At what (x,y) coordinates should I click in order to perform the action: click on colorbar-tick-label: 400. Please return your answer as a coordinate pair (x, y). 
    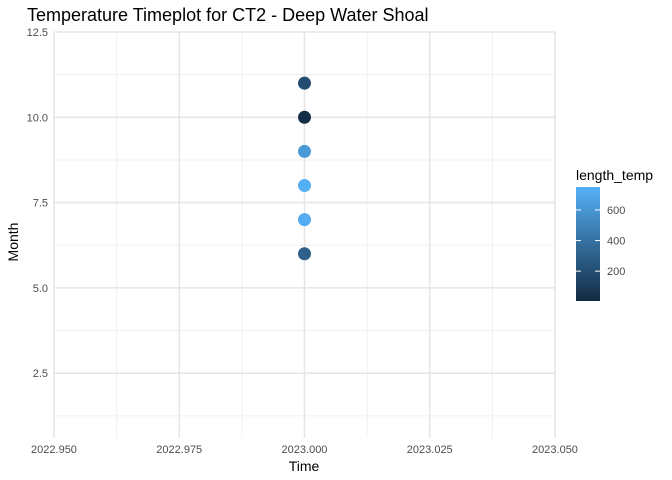
    Looking at the image, I should click on (616, 242).